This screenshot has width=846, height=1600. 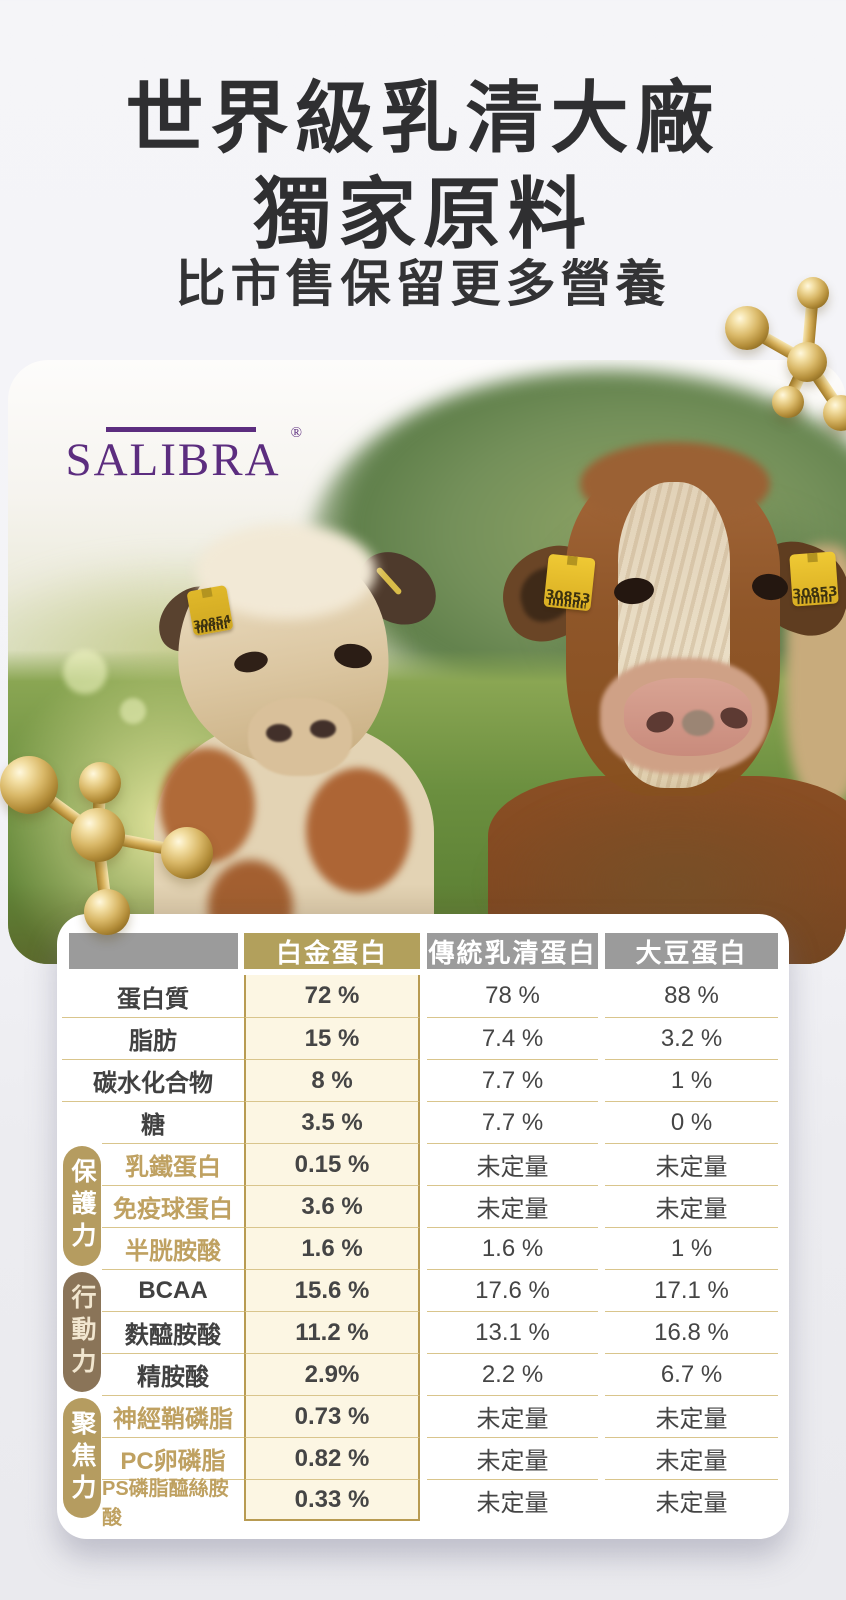 I want to click on cell-value-platinum: 2.9%, so click(x=332, y=1374).